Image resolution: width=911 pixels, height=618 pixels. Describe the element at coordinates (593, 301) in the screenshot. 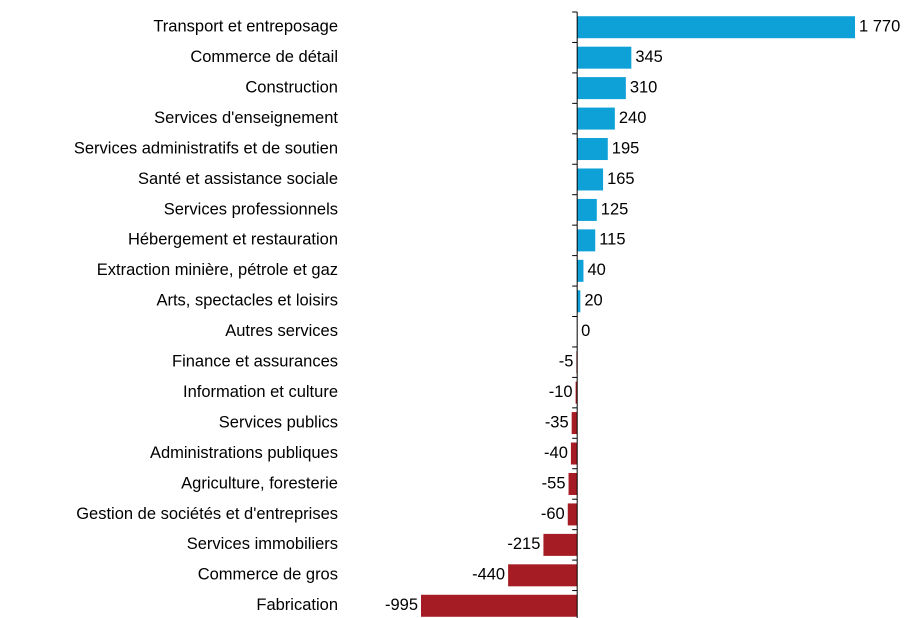

I see `value-label: 20` at that location.